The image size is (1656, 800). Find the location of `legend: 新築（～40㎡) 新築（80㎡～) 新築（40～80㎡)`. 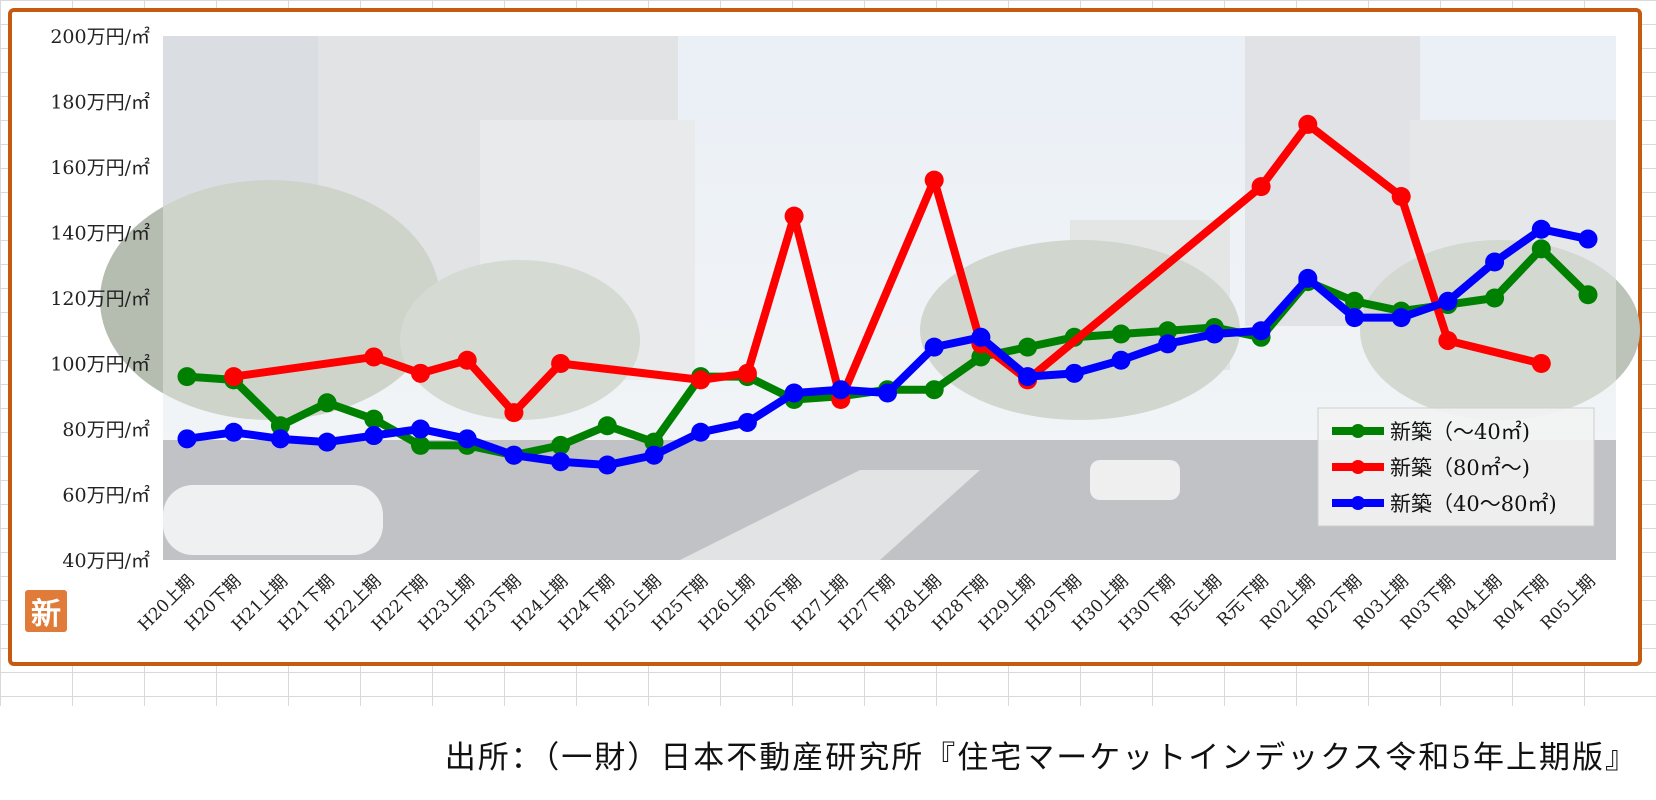

legend: 新築（～40㎡) 新築（80㎡～) 新築（40～80㎡) is located at coordinates (1456, 467).